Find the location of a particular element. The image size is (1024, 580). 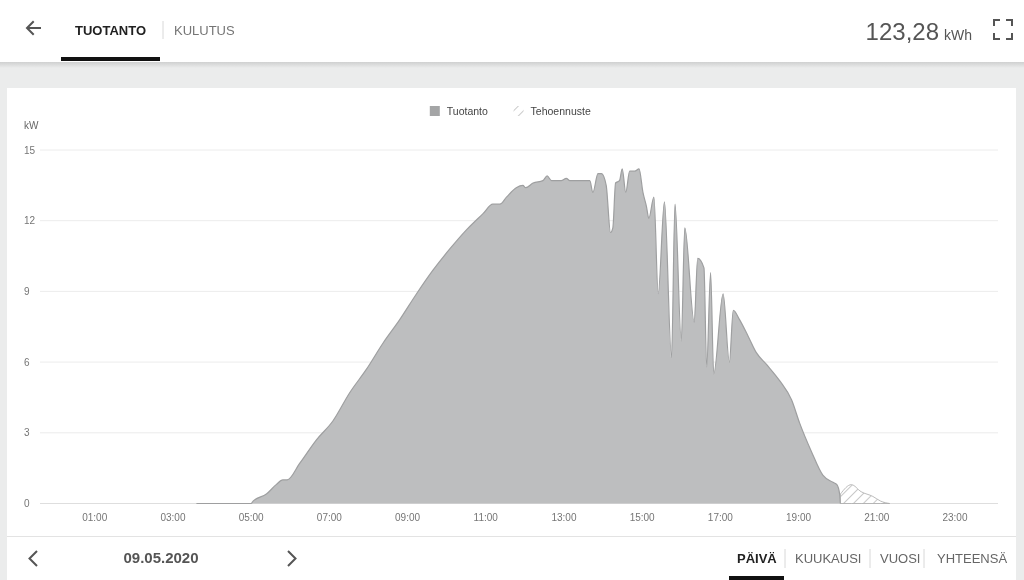

x-tick-label: 09:00 is located at coordinates (408, 517).